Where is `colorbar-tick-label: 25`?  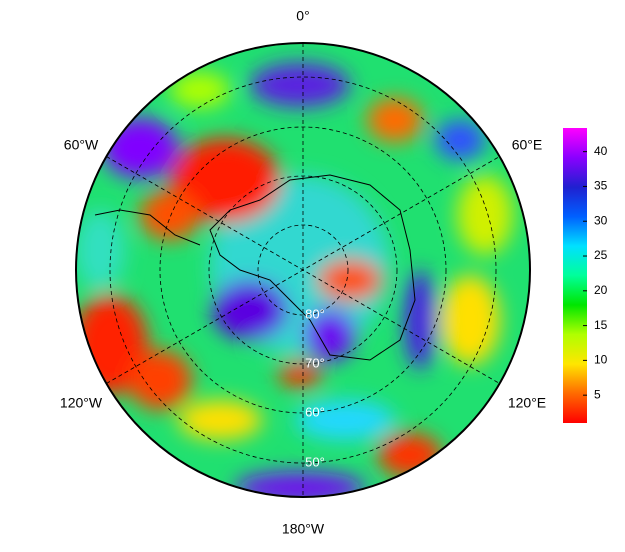
colorbar-tick-label: 25 is located at coordinates (601, 255).